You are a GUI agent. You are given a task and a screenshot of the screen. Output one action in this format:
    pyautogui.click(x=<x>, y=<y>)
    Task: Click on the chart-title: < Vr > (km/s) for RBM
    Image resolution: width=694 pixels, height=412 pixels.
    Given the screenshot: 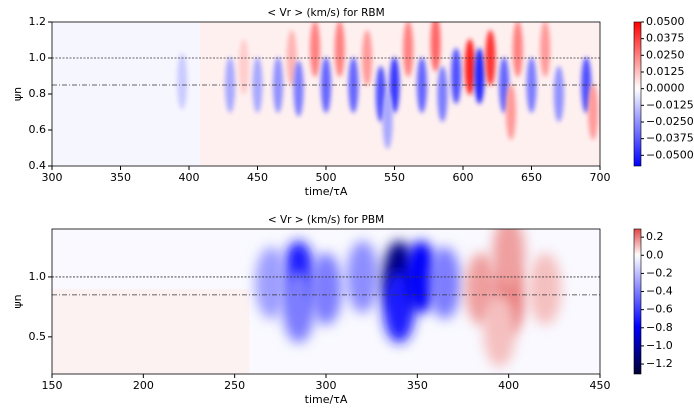 What is the action you would take?
    pyautogui.click(x=325, y=13)
    